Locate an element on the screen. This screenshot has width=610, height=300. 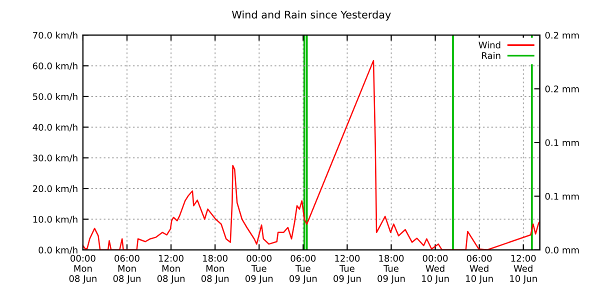
x-tick-label: 18:00 Mon 08 Jun is located at coordinates (215, 269).